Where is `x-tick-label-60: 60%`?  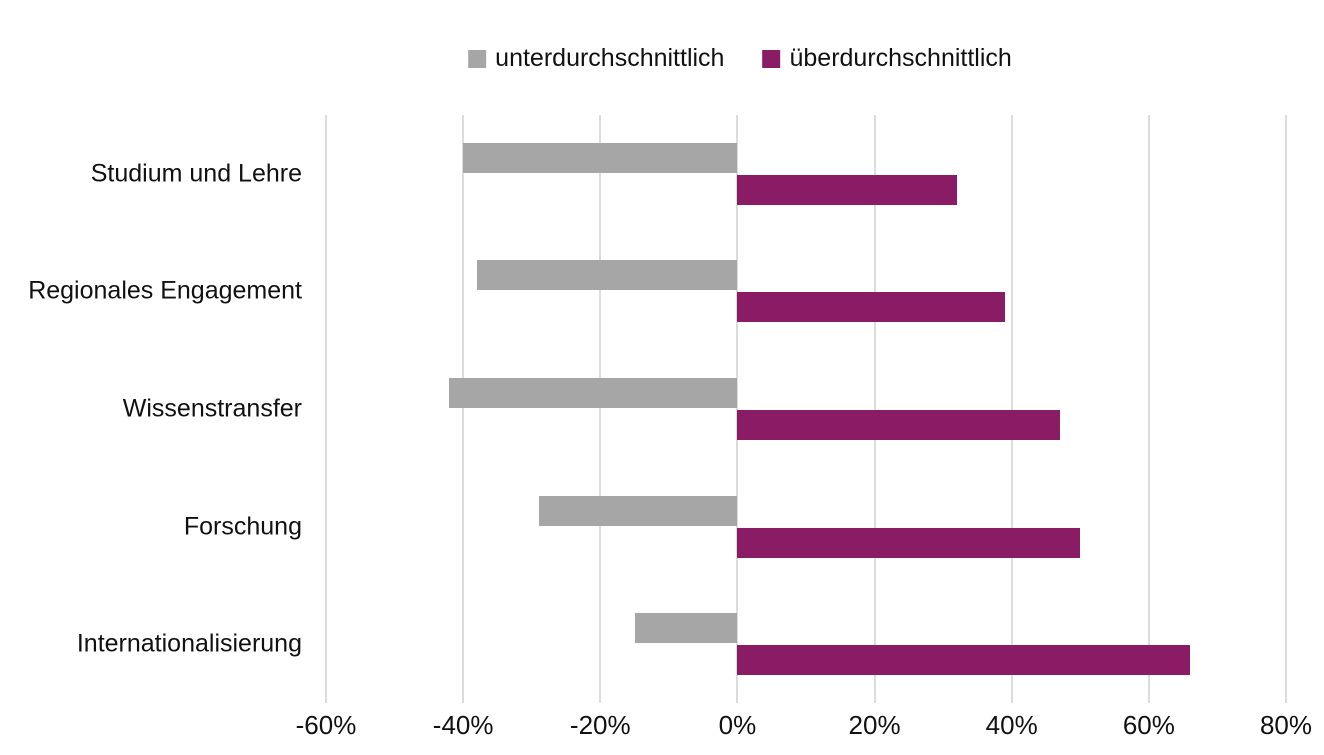 x-tick-label-60: 60% is located at coordinates (1148, 725).